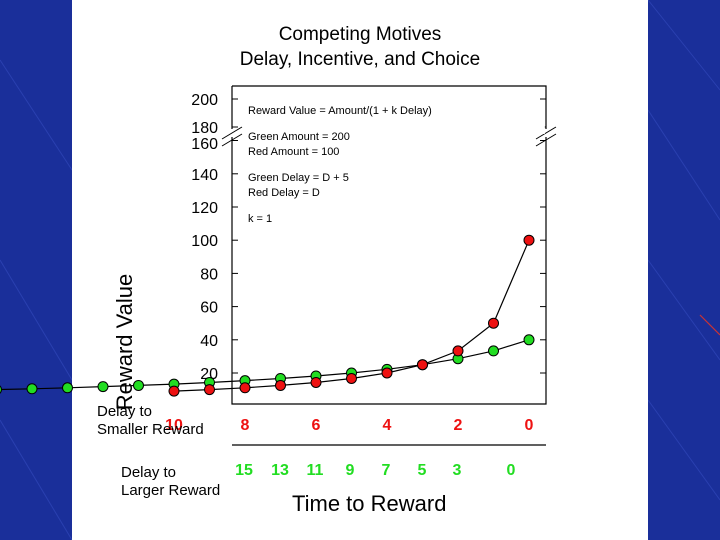 The width and height of the screenshot is (720, 540). What do you see at coordinates (280, 470) in the screenshot?
I see `larger-delay-value: 13` at bounding box center [280, 470].